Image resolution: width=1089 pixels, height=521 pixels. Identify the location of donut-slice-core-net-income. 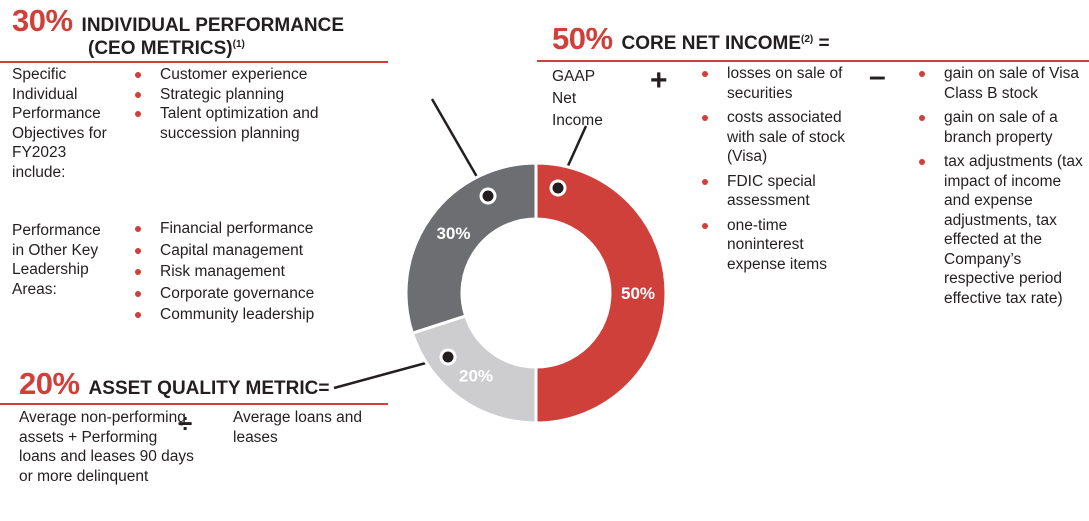
(601, 293).